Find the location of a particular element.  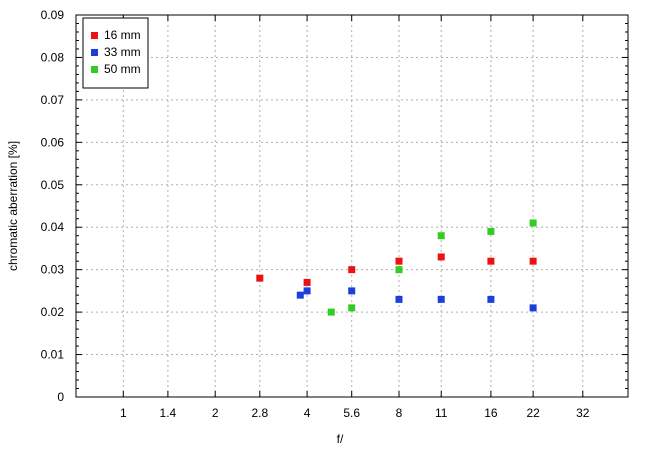

x-tick-label: 8 is located at coordinates (399, 413).